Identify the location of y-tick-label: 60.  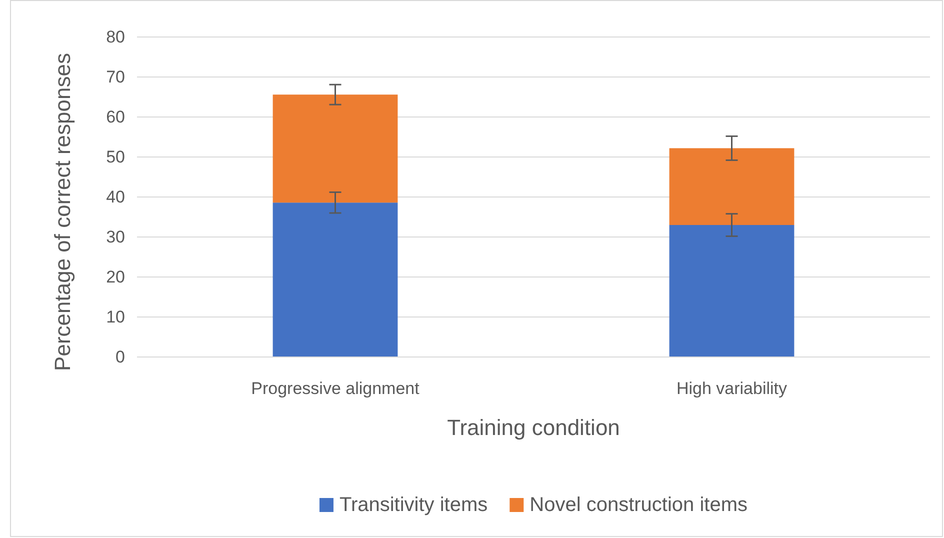
(115, 116).